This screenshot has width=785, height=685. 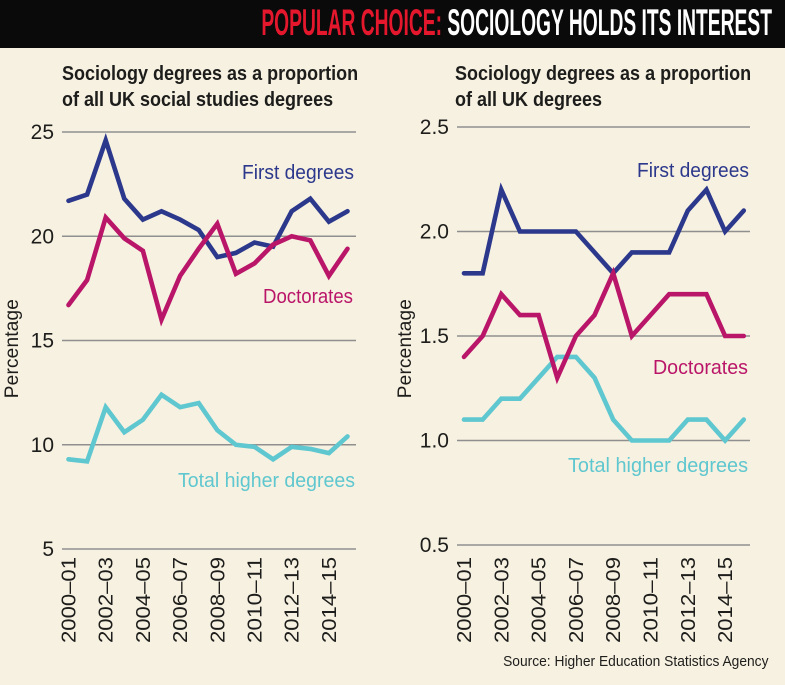 What do you see at coordinates (198, 100) in the screenshot?
I see `left-chart-title-line2: of all UK social studies degrees` at bounding box center [198, 100].